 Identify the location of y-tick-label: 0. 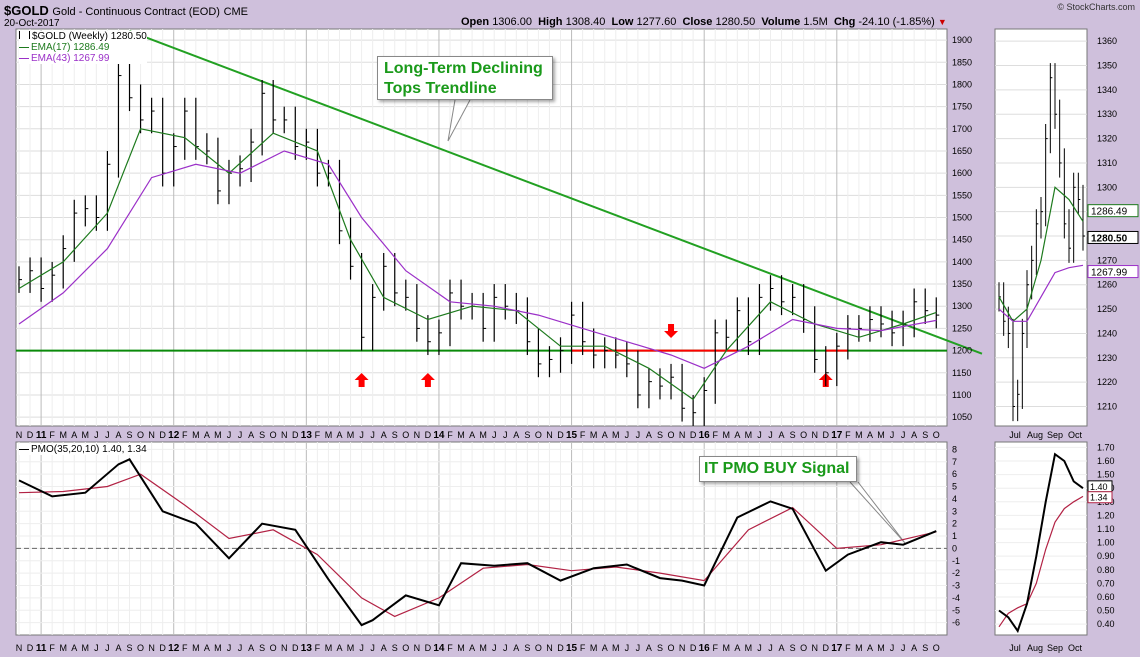
(954, 548).